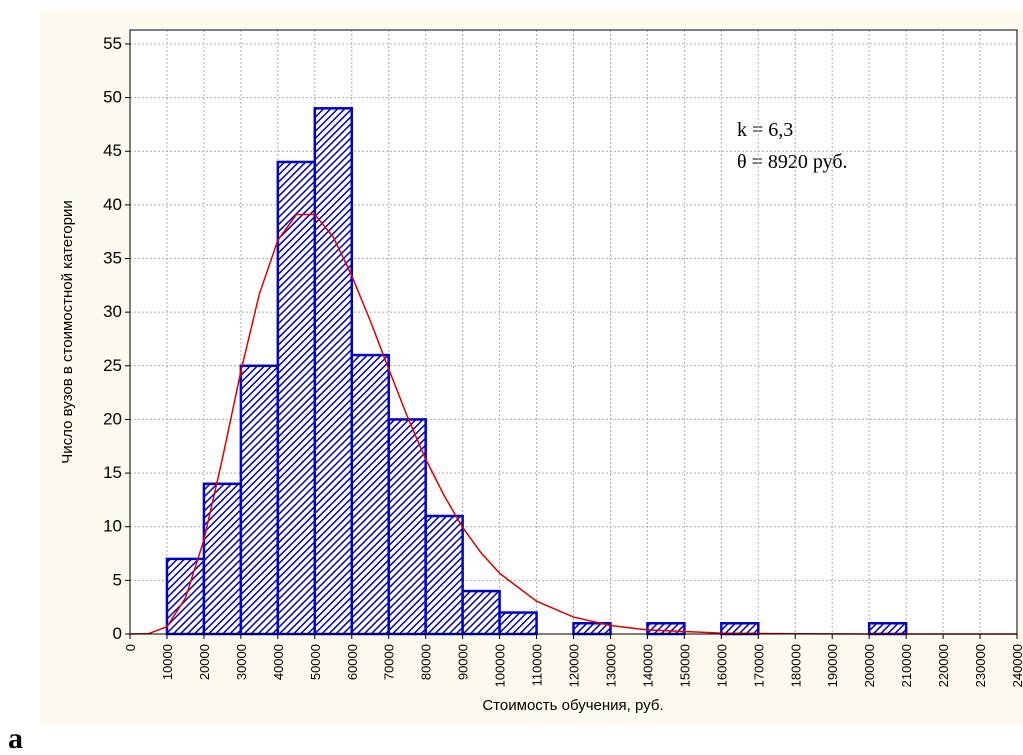 The image size is (1023, 755). Describe the element at coordinates (315, 662) in the screenshot. I see `x-tick-label: 50000` at that location.